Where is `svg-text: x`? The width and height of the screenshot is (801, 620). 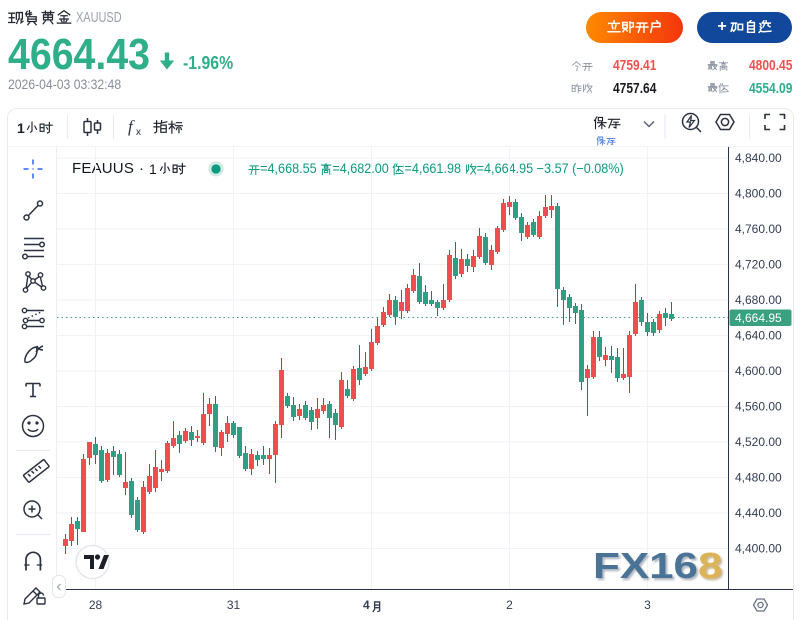 svg-text: x is located at coordinates (138, 132).